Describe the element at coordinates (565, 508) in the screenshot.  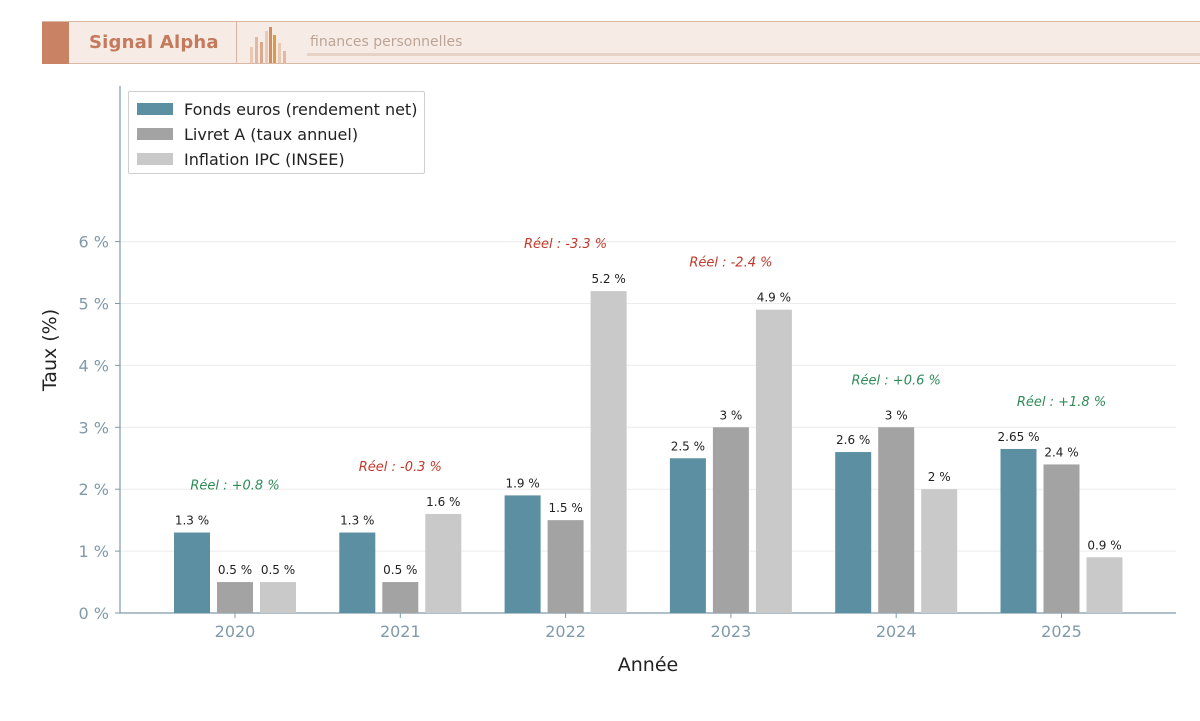
I see `bar-value-label: 1.5 %` at that location.